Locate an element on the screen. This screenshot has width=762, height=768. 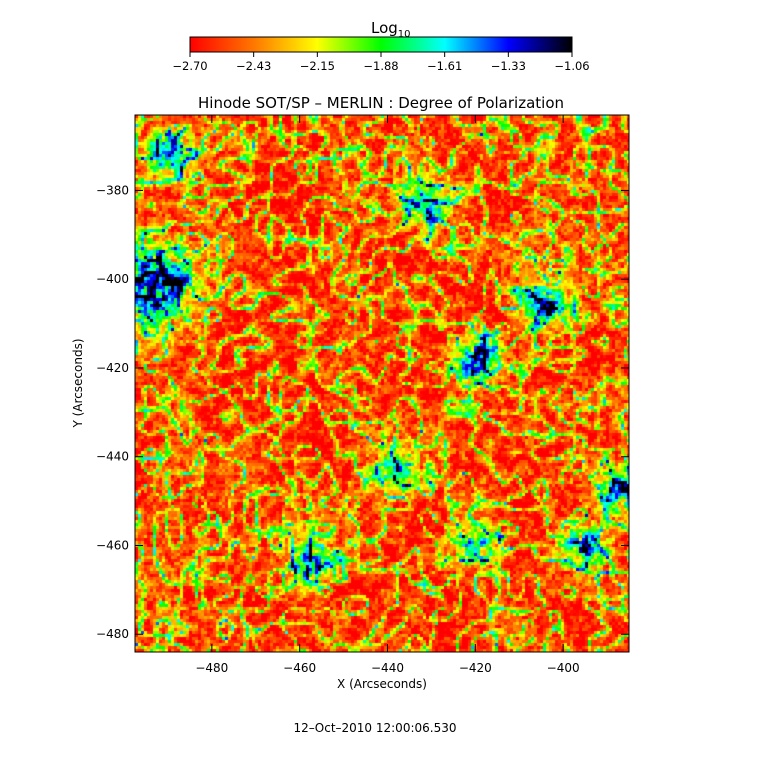
x-tick-label: −460 is located at coordinates (299, 668).